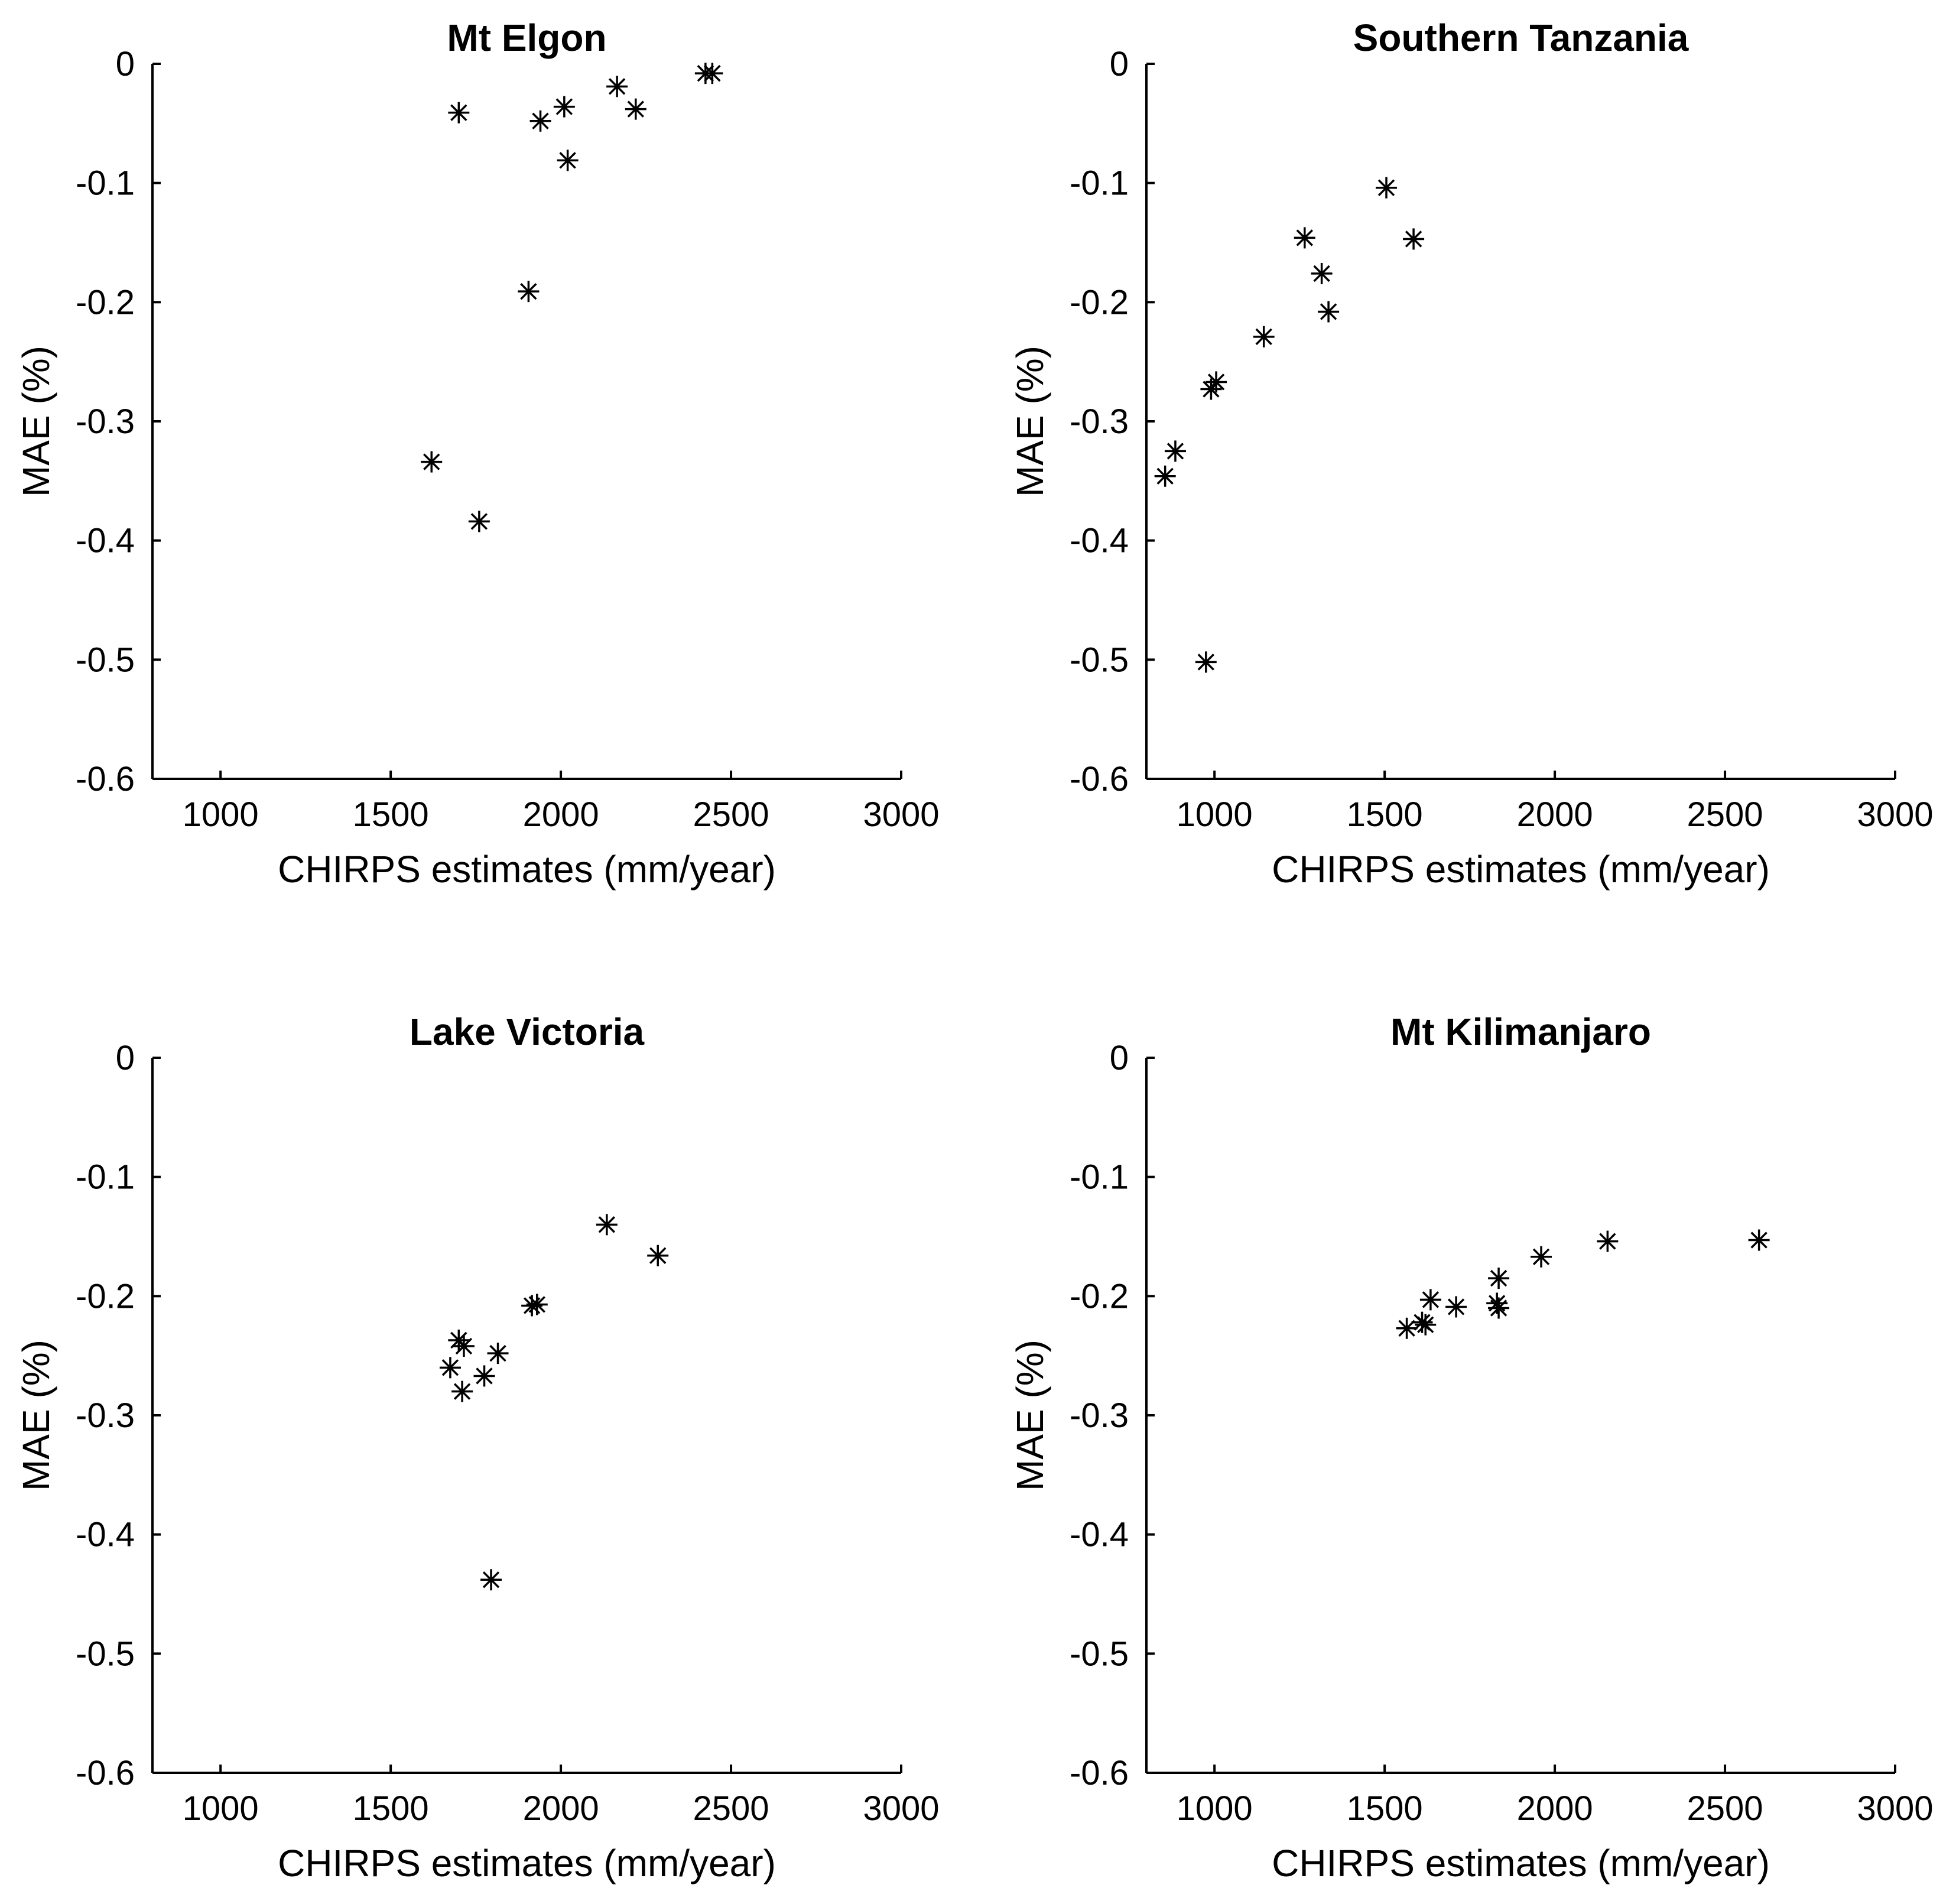 This screenshot has width=1943, height=1904. I want to click on chart-title: Mt Elgon, so click(527, 38).